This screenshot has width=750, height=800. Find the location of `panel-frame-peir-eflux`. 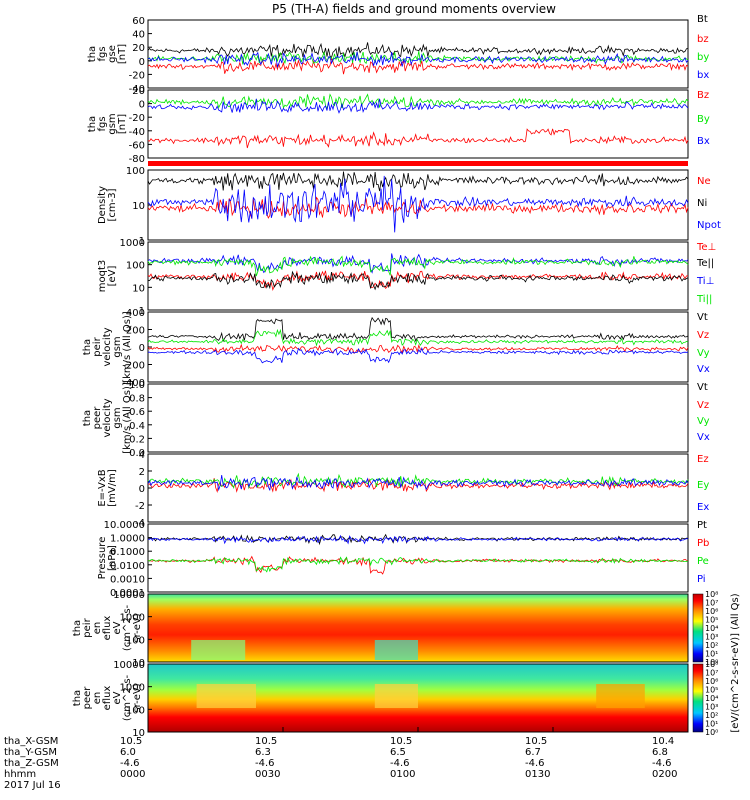

panel-frame-peir-eflux is located at coordinates (418, 628).